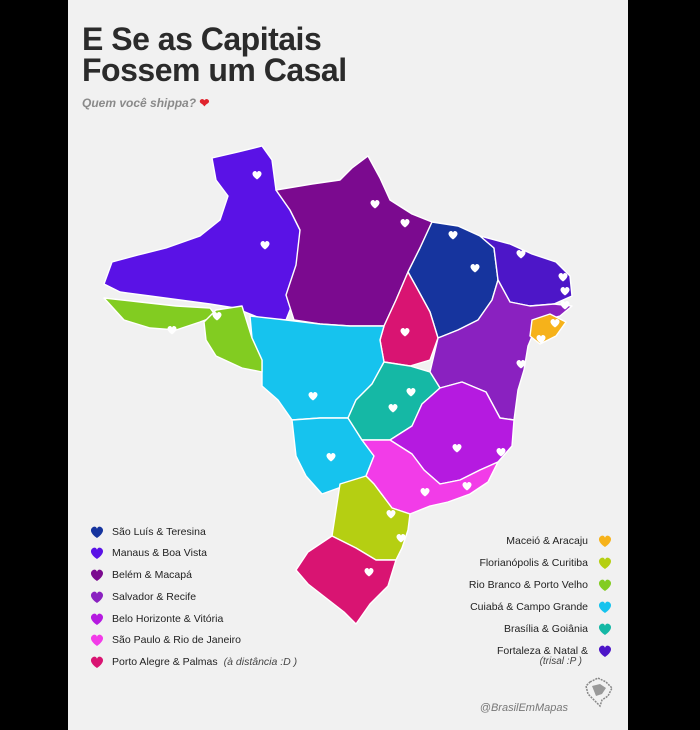 The image size is (700, 730). What do you see at coordinates (560, 661) in the screenshot?
I see `legend-note-trisal: (trisal :P )` at bounding box center [560, 661].